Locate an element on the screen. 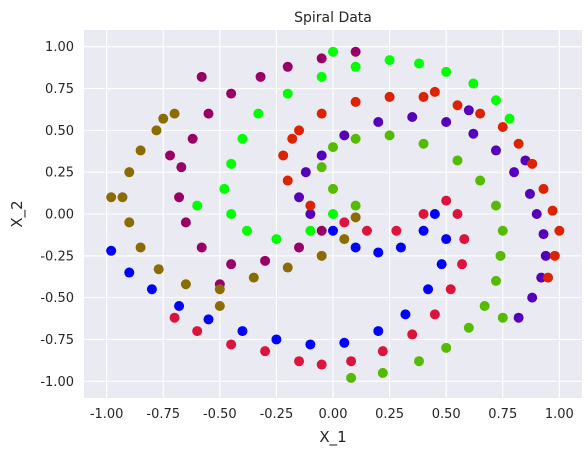 This screenshot has height=457, width=588. y-axis-label: X_2 is located at coordinates (17, 213).